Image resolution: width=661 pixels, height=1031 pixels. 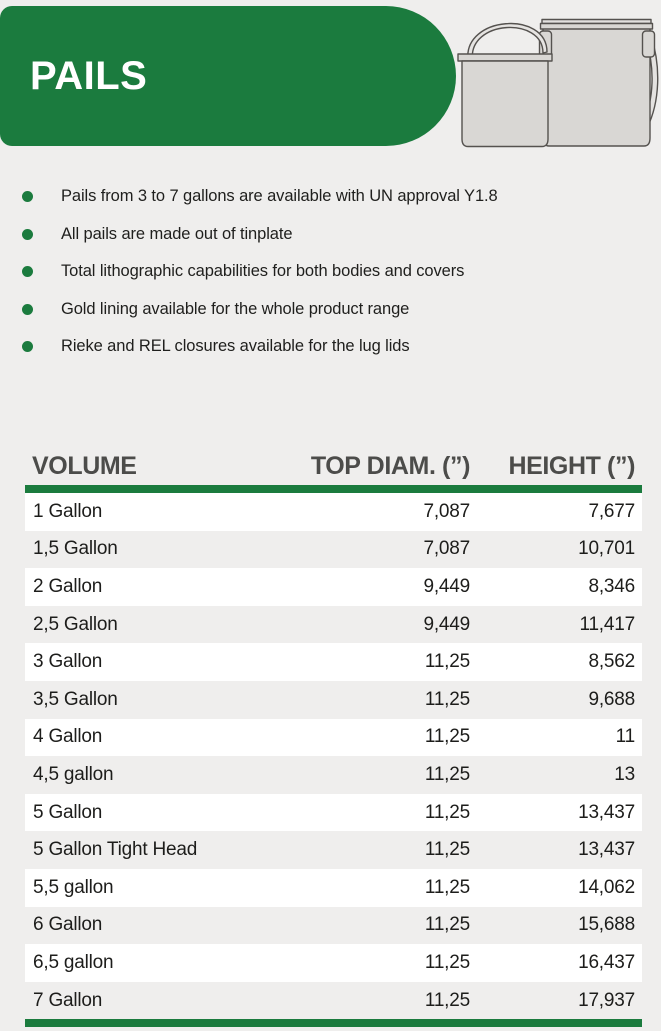 I want to click on table-cell-volume: 6,5 gallon, so click(x=73, y=962).